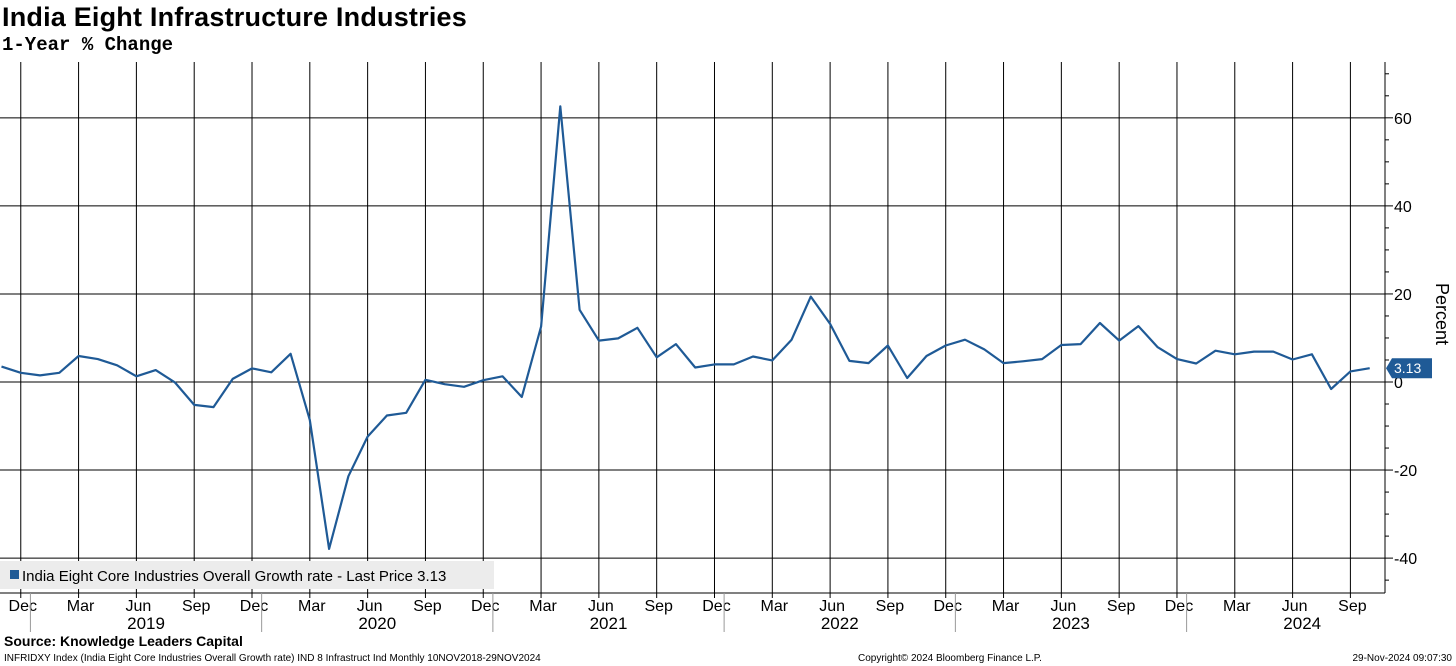  What do you see at coordinates (609, 623) in the screenshot?
I see `x-year-label: 2021` at bounding box center [609, 623].